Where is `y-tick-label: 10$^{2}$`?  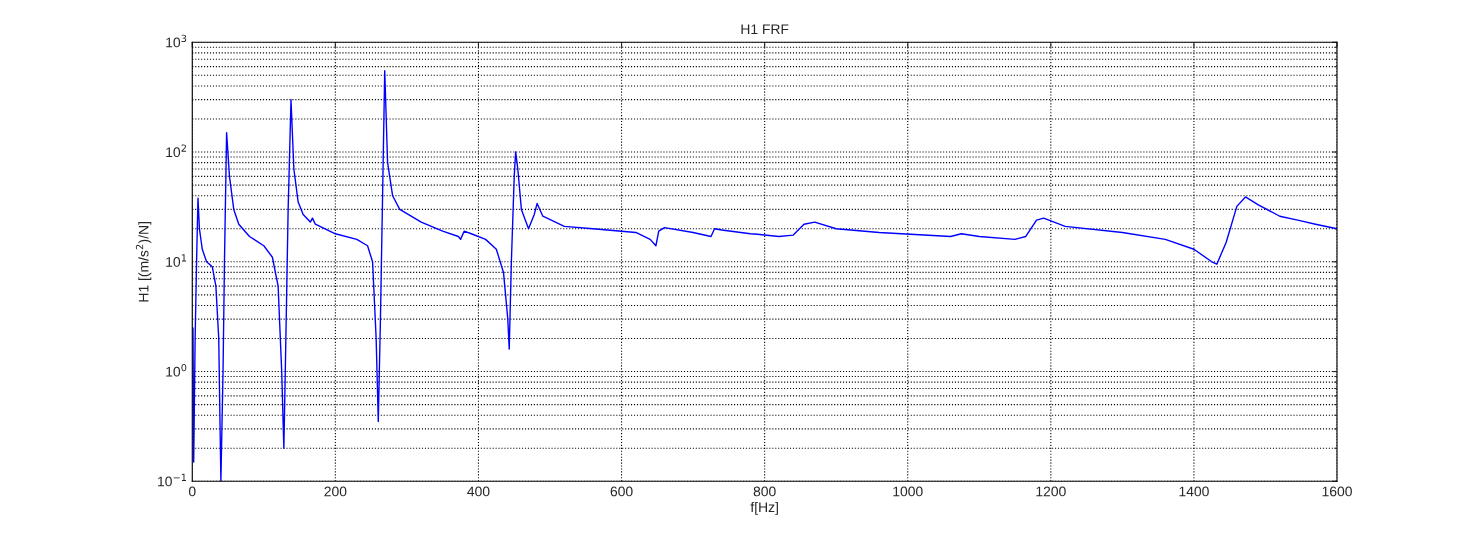
y-tick-label: 10$^{2}$ is located at coordinates (176, 151).